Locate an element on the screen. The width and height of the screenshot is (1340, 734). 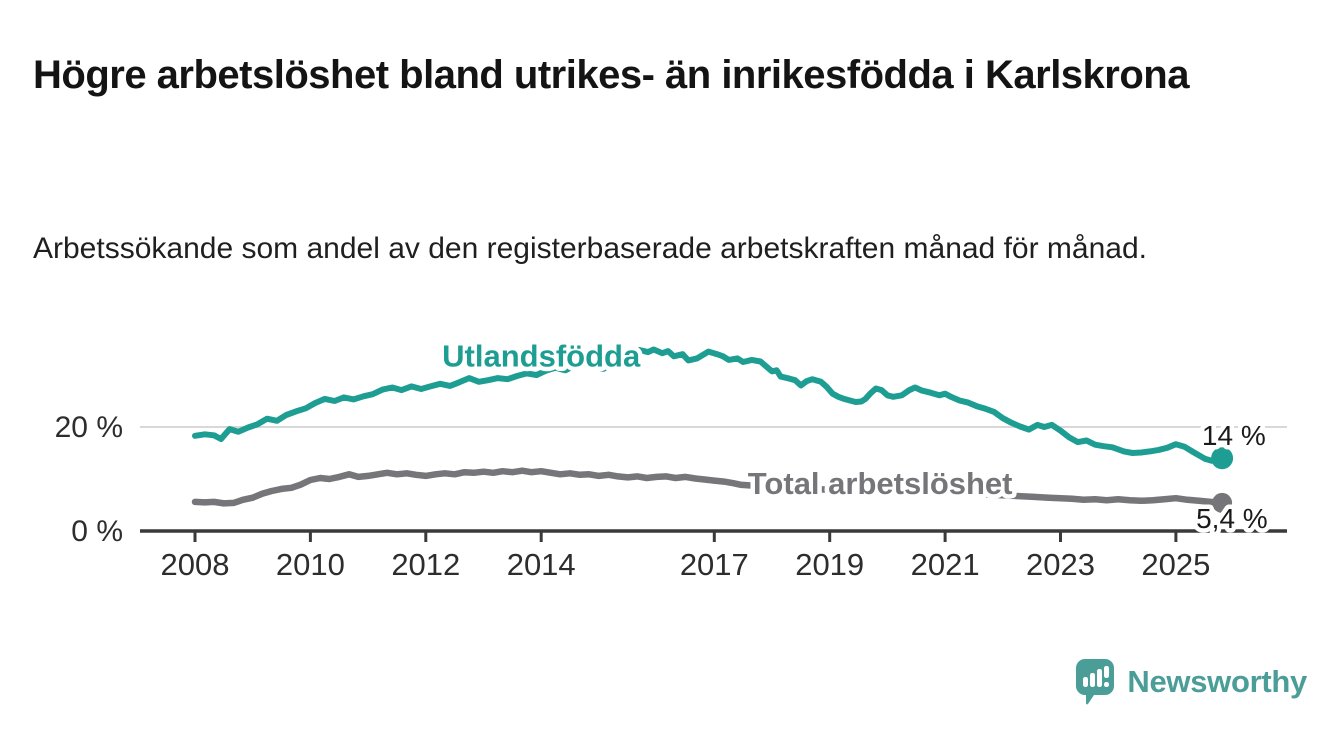
x-tick-label: 2010 is located at coordinates (310, 564).